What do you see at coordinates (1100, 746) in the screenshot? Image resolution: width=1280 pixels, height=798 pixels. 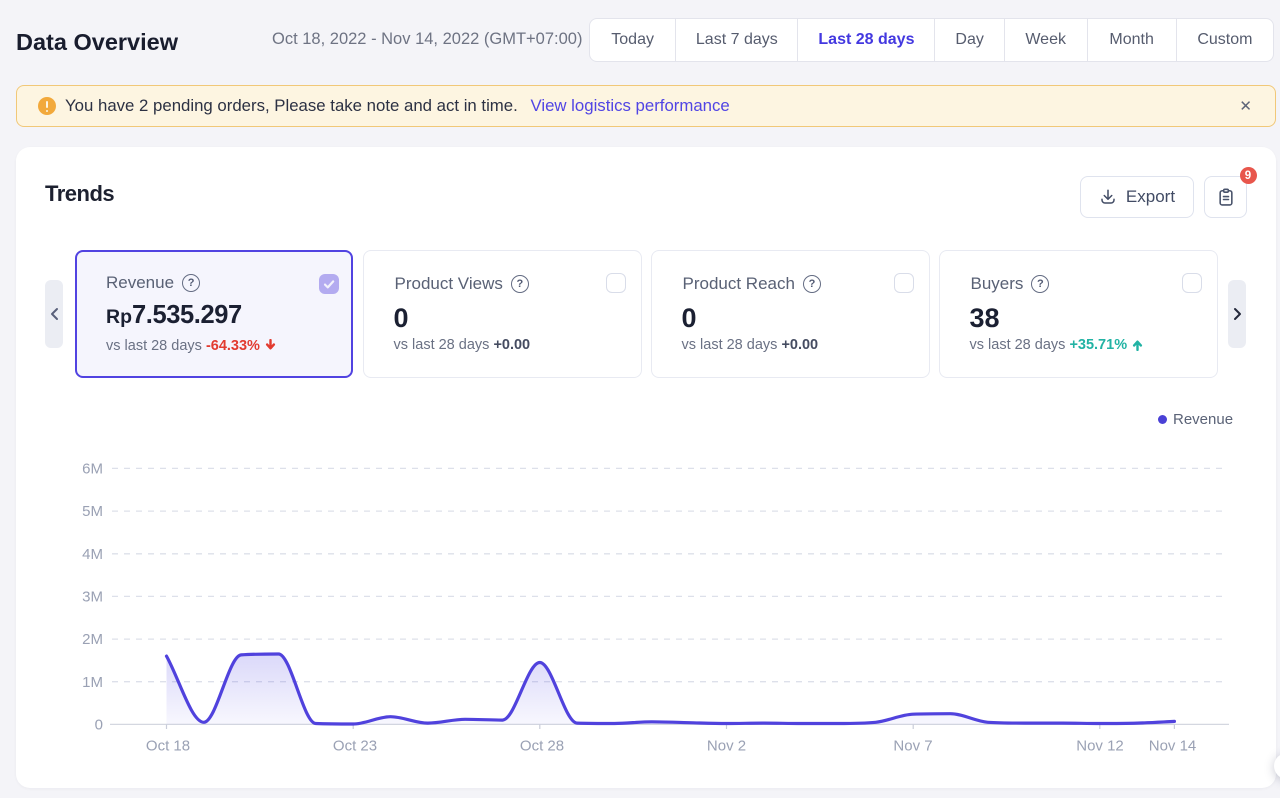 I see `svg-text: Nov 12` at bounding box center [1100, 746].